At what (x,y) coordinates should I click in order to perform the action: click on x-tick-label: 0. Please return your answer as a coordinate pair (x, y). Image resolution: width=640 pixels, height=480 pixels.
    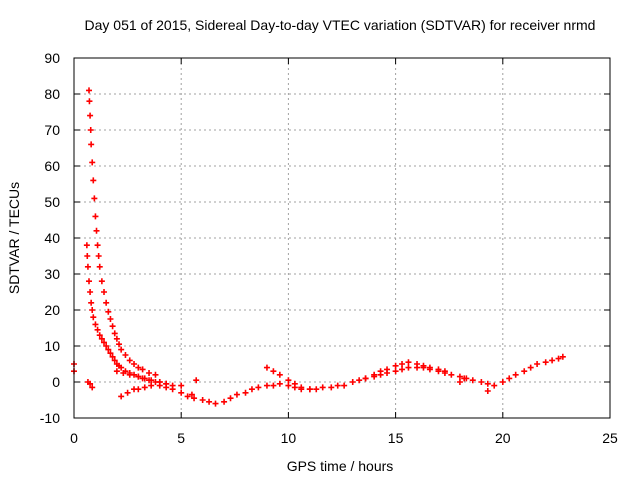
    Looking at the image, I should click on (74, 438).